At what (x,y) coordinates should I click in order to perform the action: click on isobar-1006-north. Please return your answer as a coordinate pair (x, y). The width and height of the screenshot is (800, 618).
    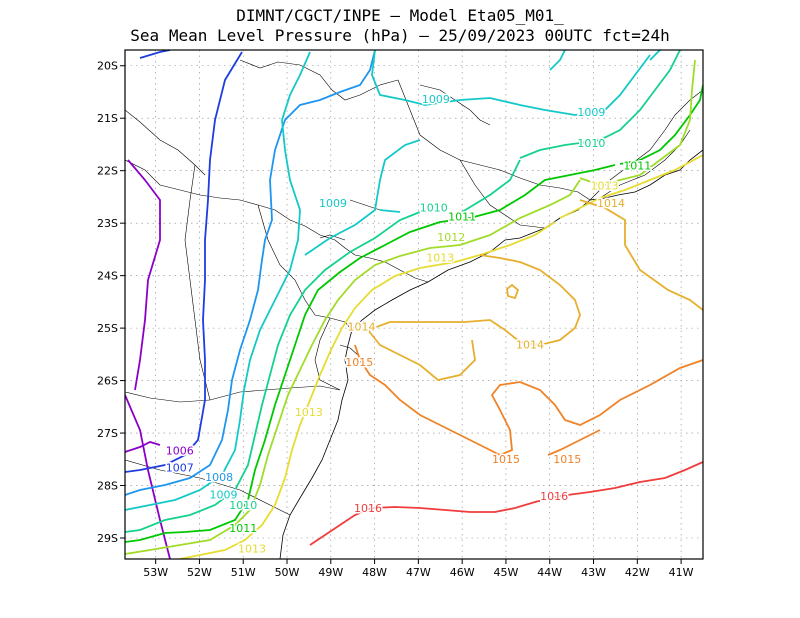
    Looking at the image, I should click on (144, 275).